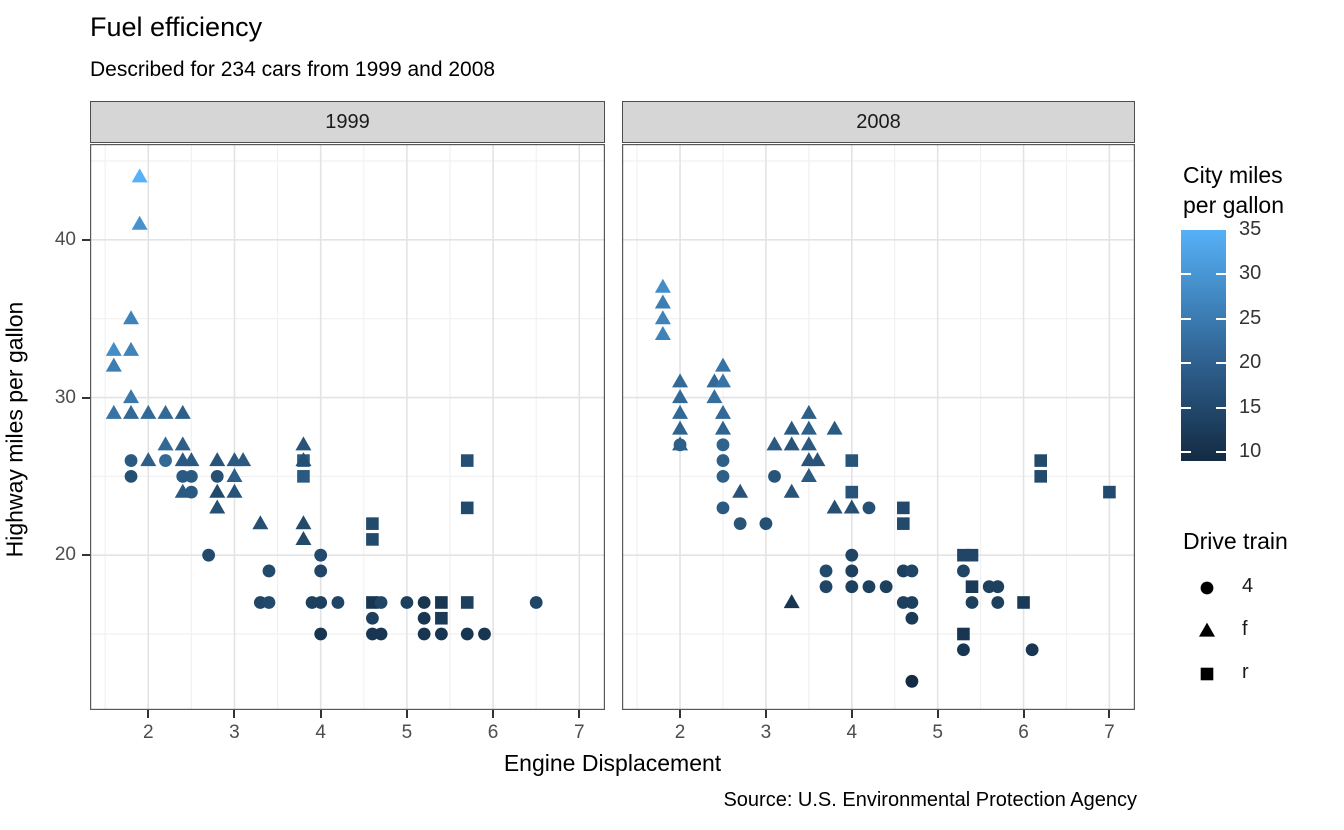 Image resolution: width=1344 pixels, height=830 pixels. I want to click on facet-strip-label: 1999, so click(347, 121).